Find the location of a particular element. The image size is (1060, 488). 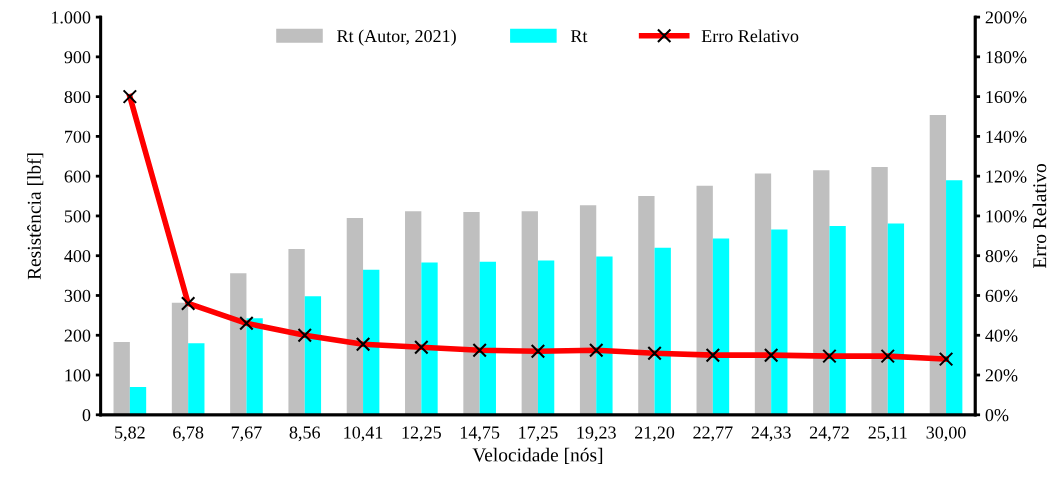

x-tick-label: 22,77 is located at coordinates (713, 434).